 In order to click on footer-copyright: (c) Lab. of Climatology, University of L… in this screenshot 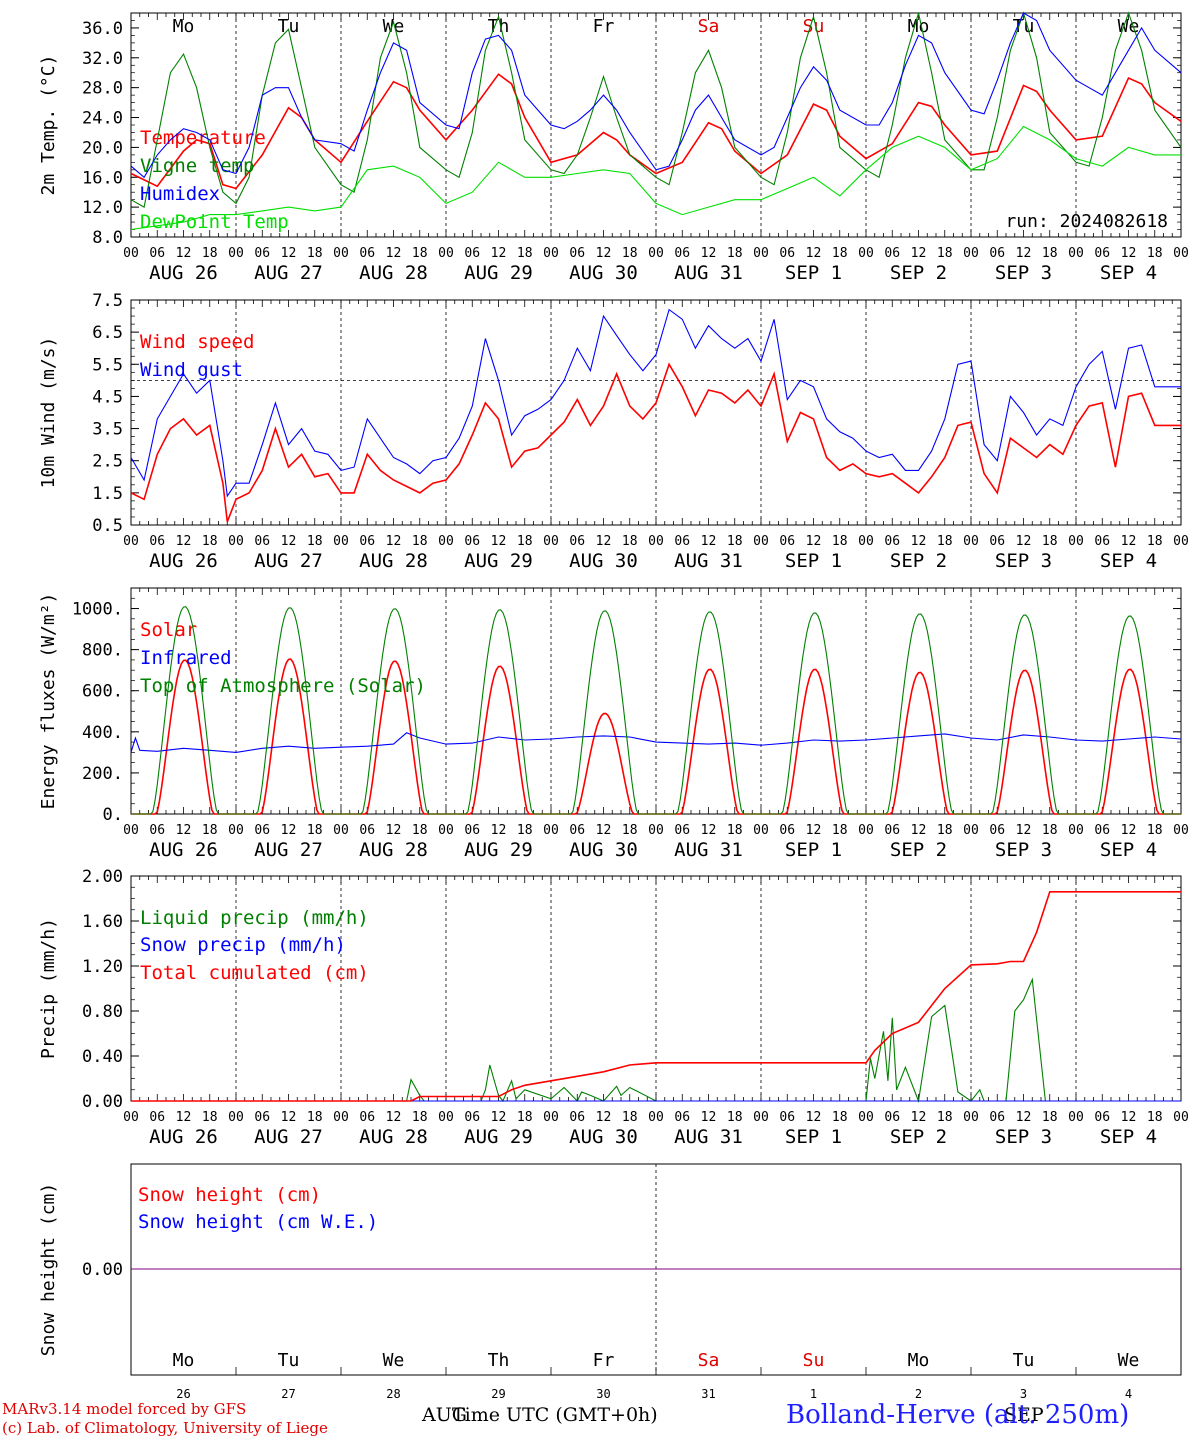, I will do `click(165, 1428)`.